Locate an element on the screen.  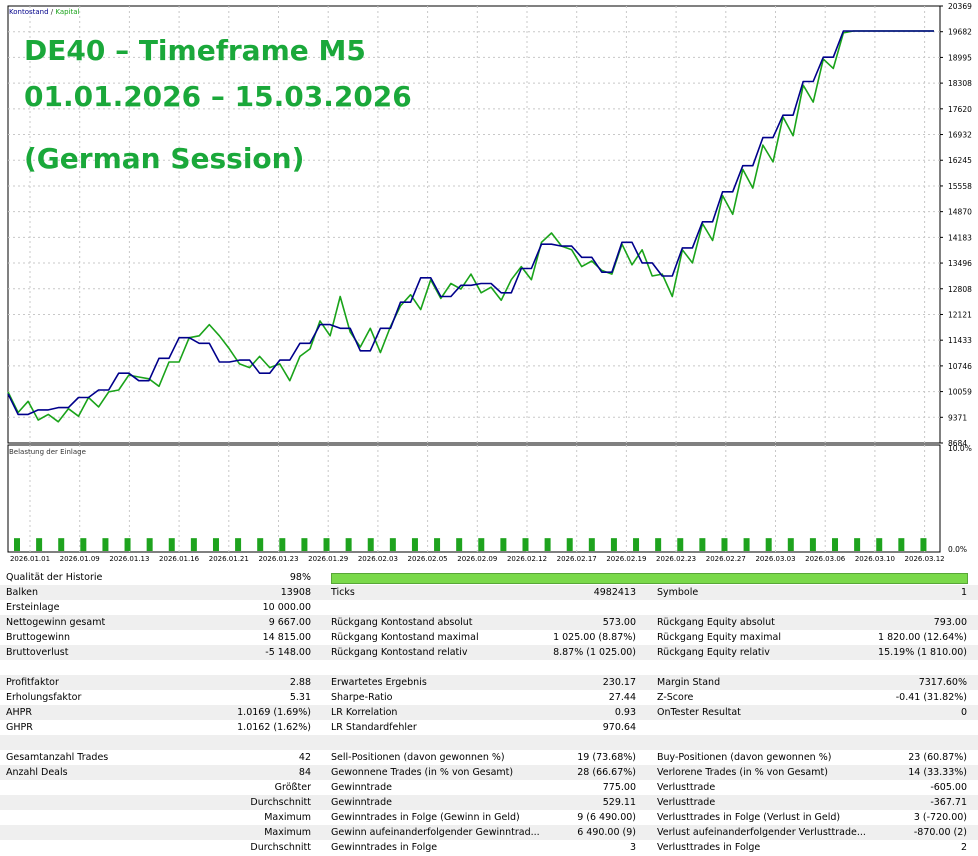
y-tick-label: 10059 is located at coordinates (960, 392).